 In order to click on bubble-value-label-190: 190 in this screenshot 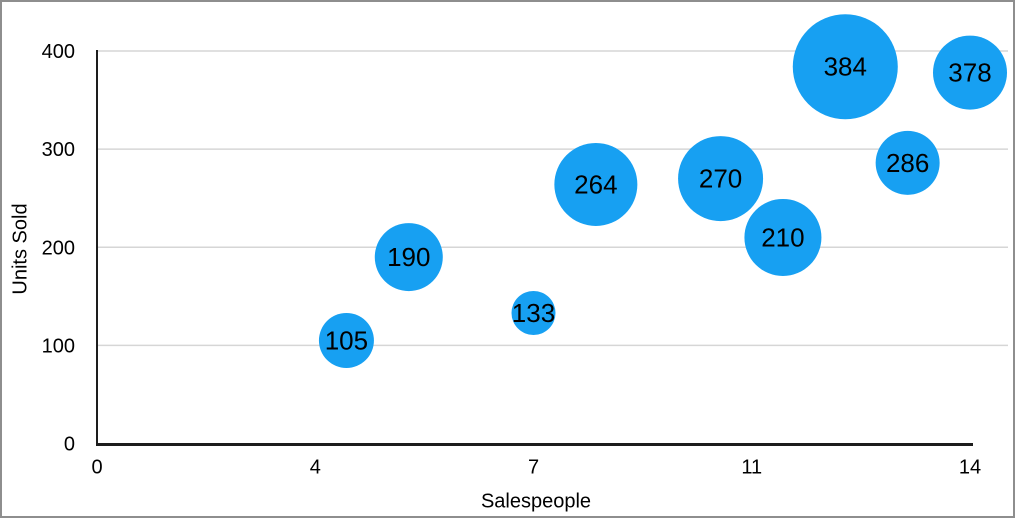, I will do `click(408, 257)`.